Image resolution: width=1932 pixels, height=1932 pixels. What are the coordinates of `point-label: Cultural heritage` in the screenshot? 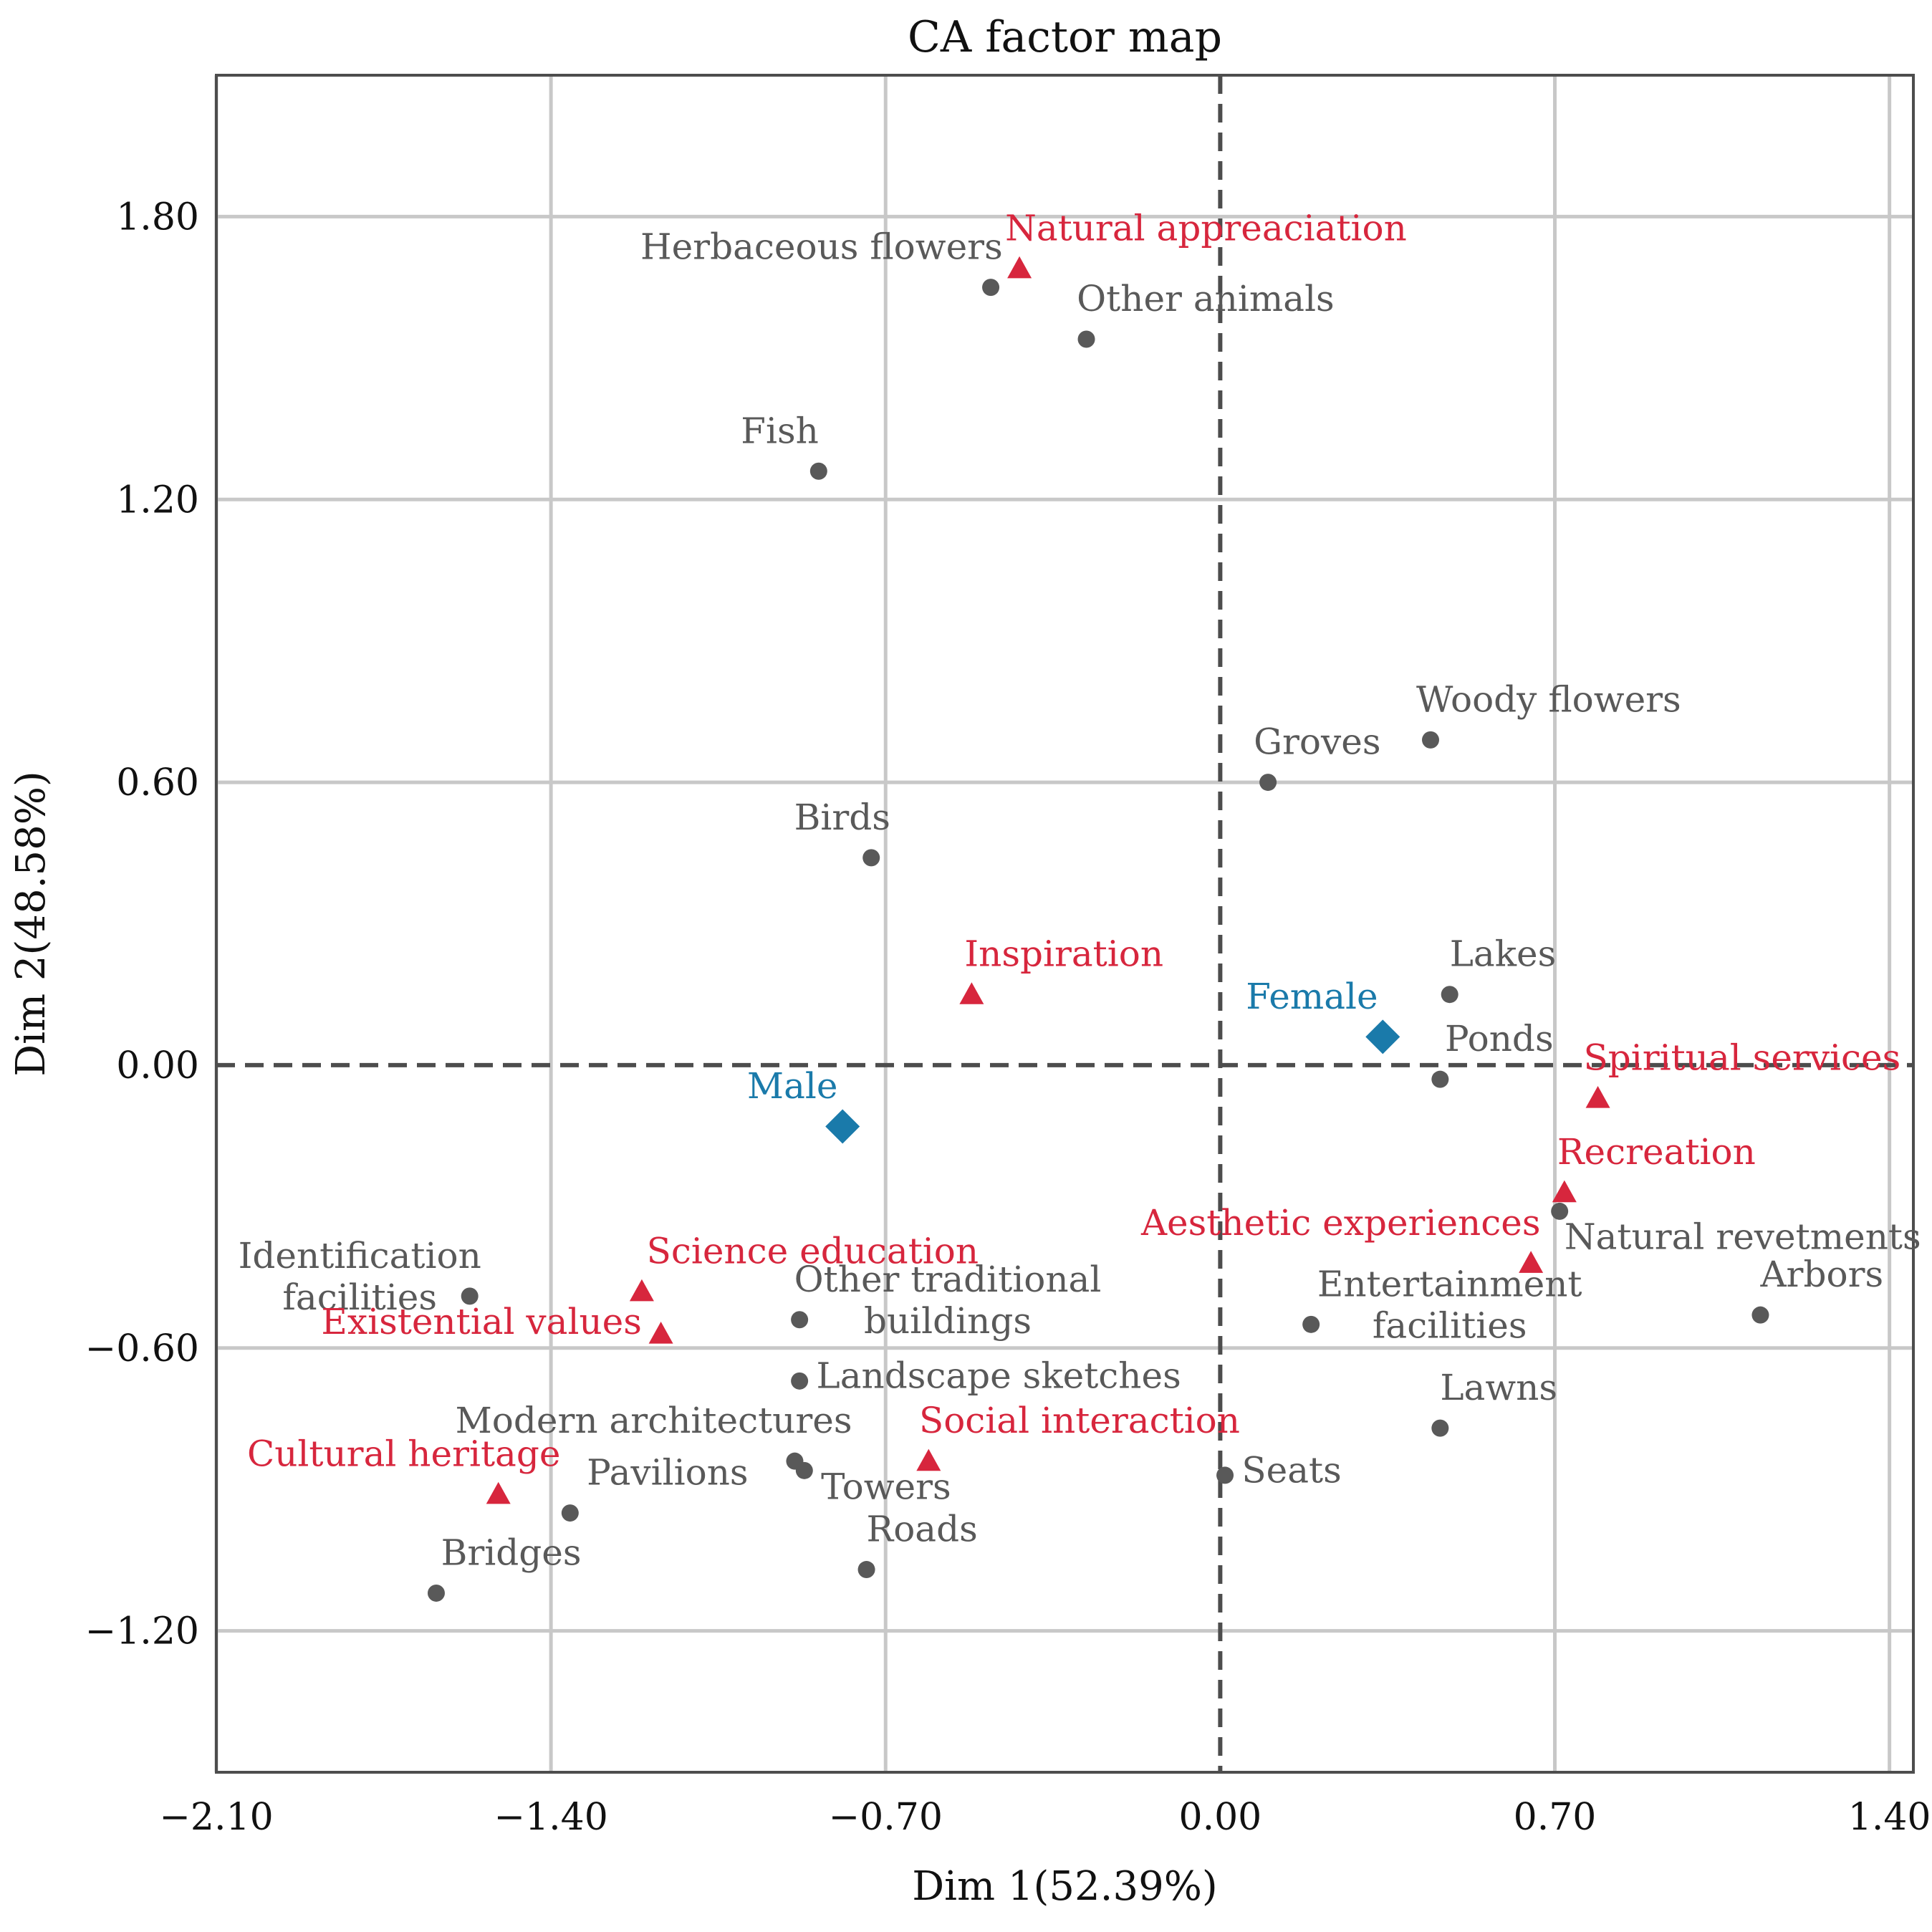 It's located at (404, 1453).